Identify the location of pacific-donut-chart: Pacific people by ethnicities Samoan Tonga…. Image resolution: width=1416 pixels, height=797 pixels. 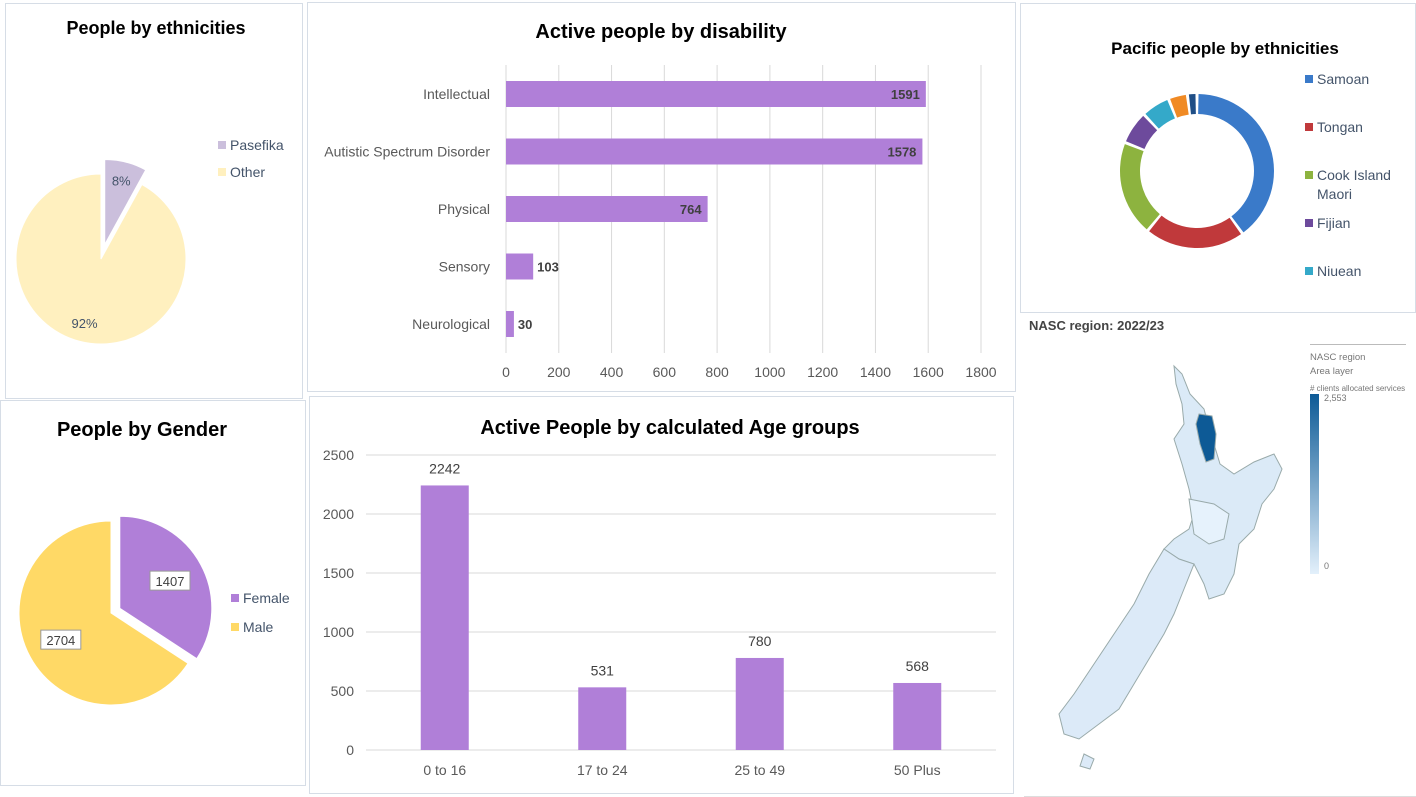
(1251, 159).